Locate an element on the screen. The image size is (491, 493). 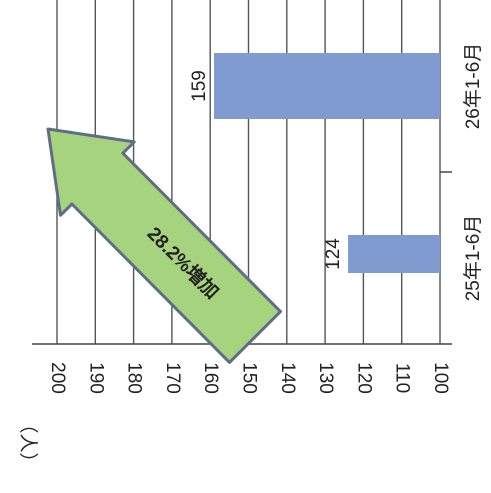
data-labels: 159 124 is located at coordinates (266, 170).